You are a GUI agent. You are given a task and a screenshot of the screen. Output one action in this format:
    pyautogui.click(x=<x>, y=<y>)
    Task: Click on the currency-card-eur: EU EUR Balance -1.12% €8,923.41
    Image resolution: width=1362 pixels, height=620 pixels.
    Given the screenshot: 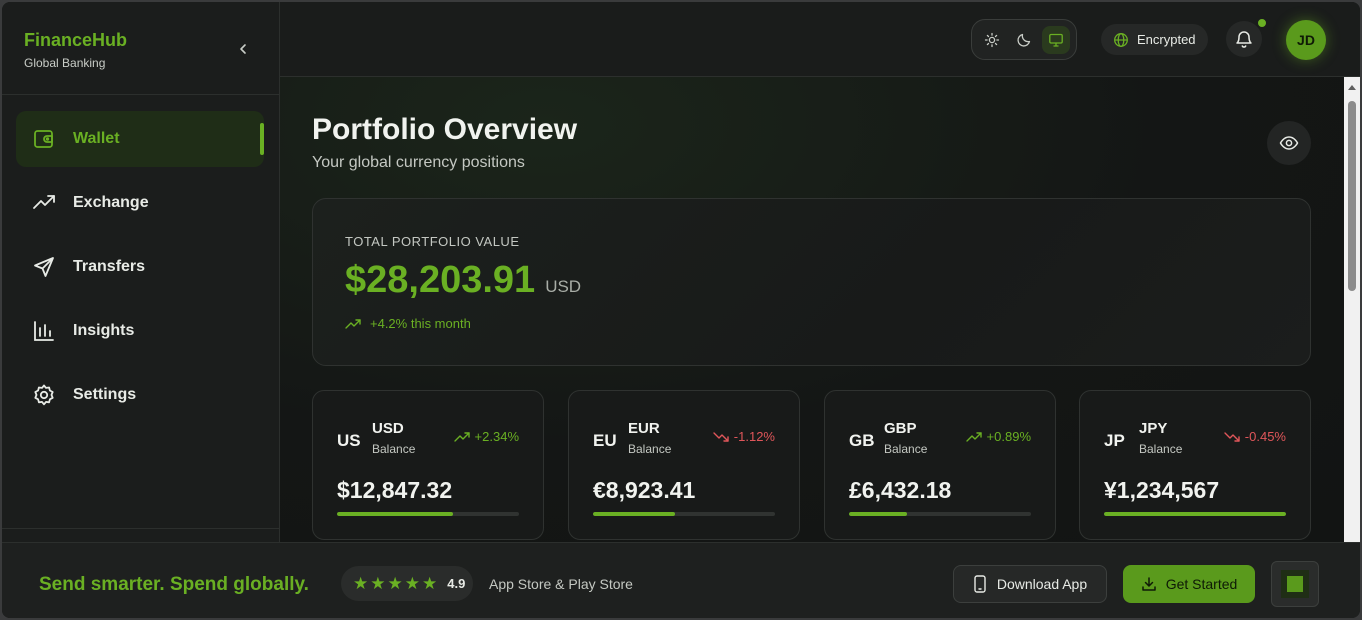 What is the action you would take?
    pyautogui.click(x=684, y=465)
    